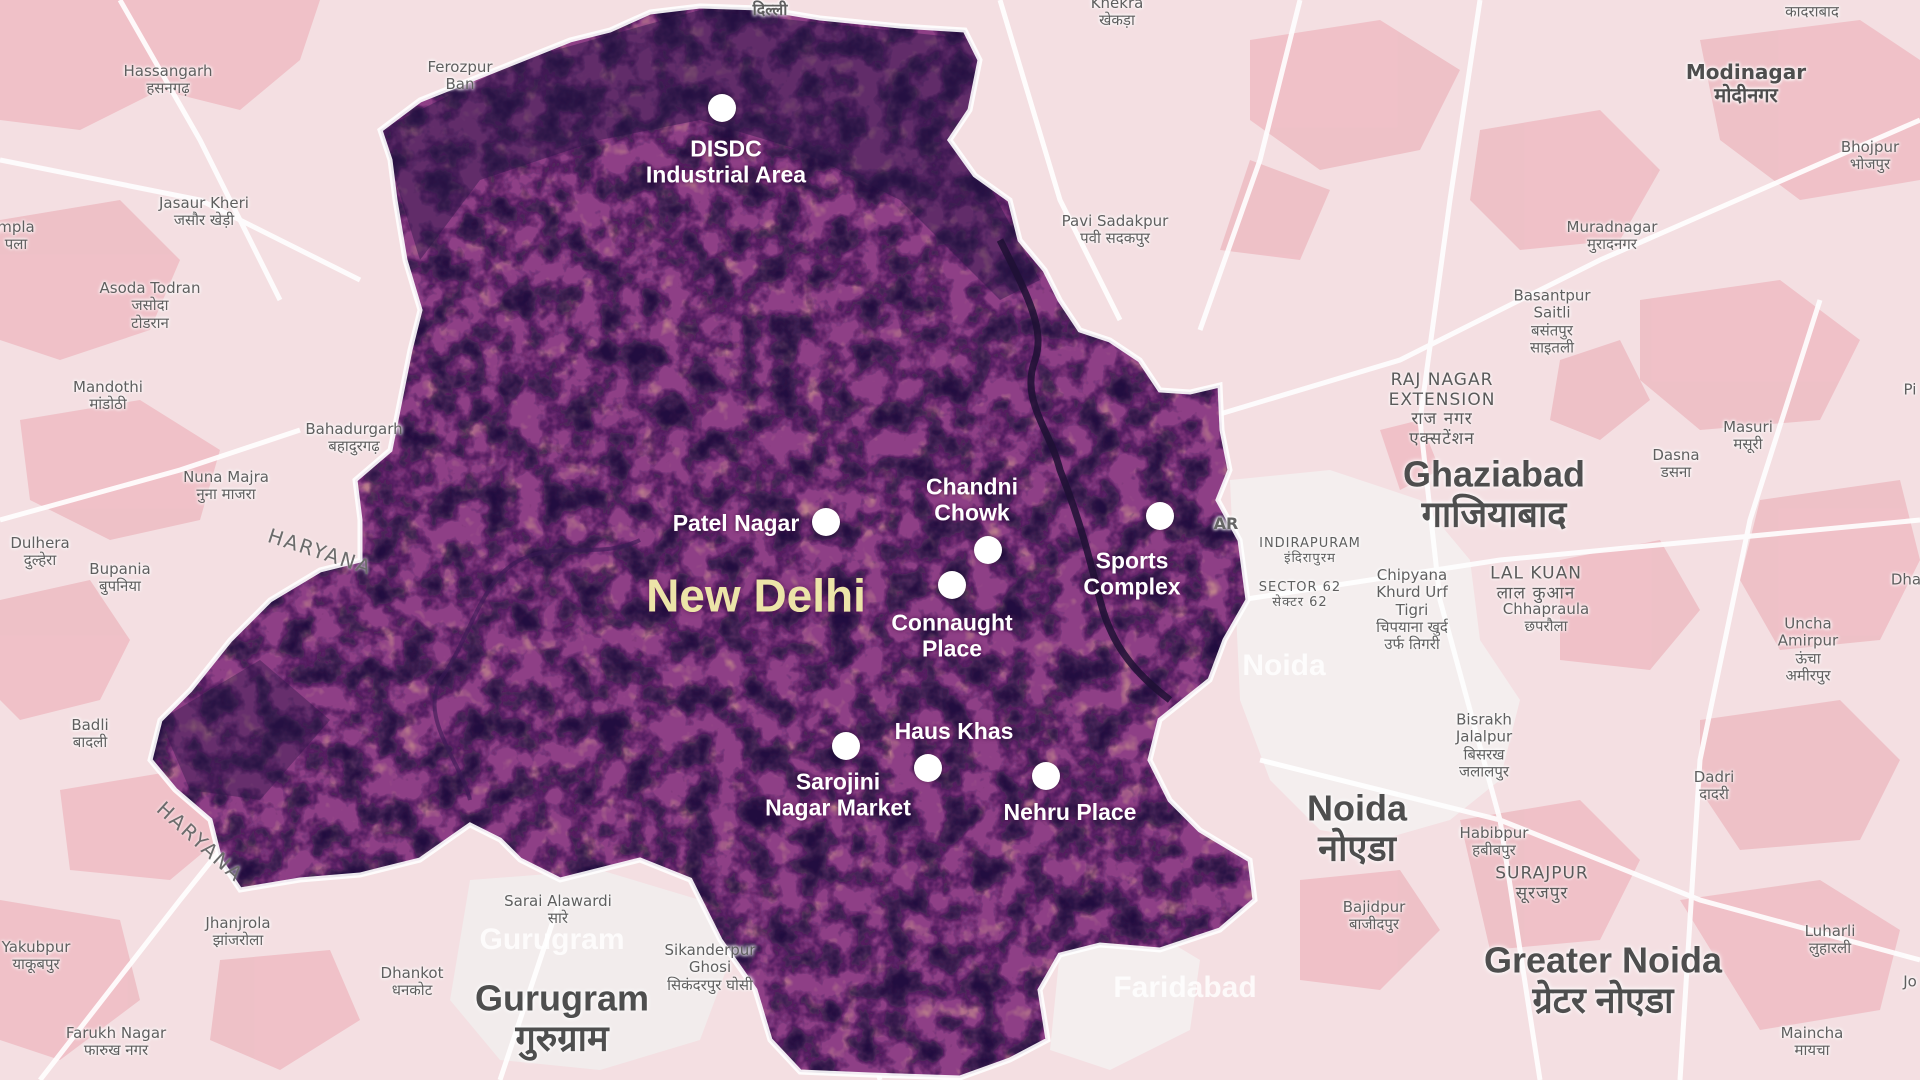 The width and height of the screenshot is (1920, 1080). What do you see at coordinates (150, 305) in the screenshot?
I see `place-label-asoda-todran: Asoda Todran जसोदा टोडरान` at bounding box center [150, 305].